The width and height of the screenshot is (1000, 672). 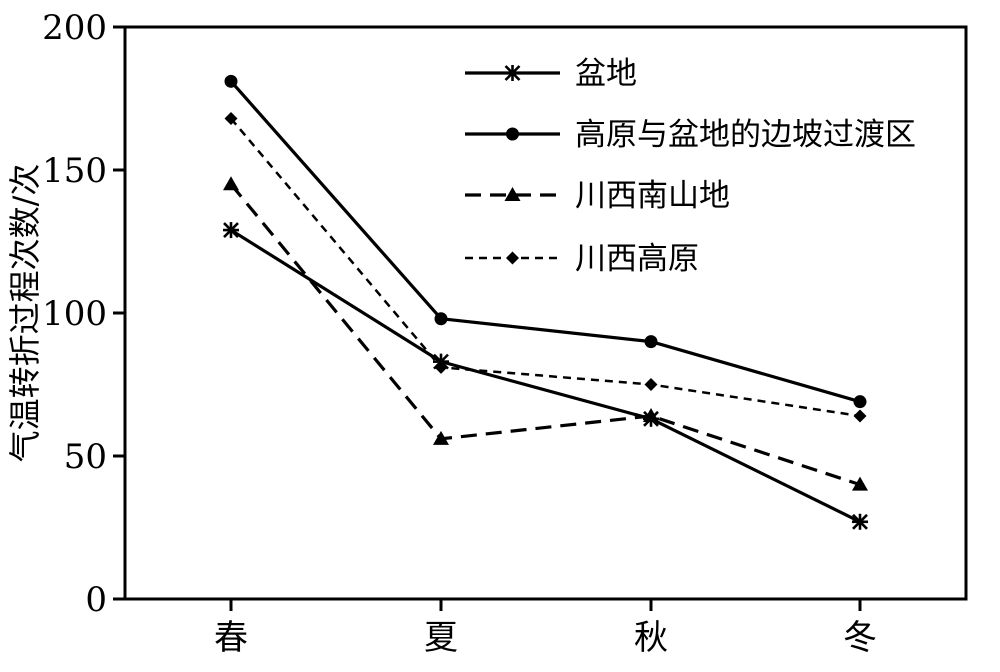 I want to click on legend-label: 盆地, so click(x=606, y=74).